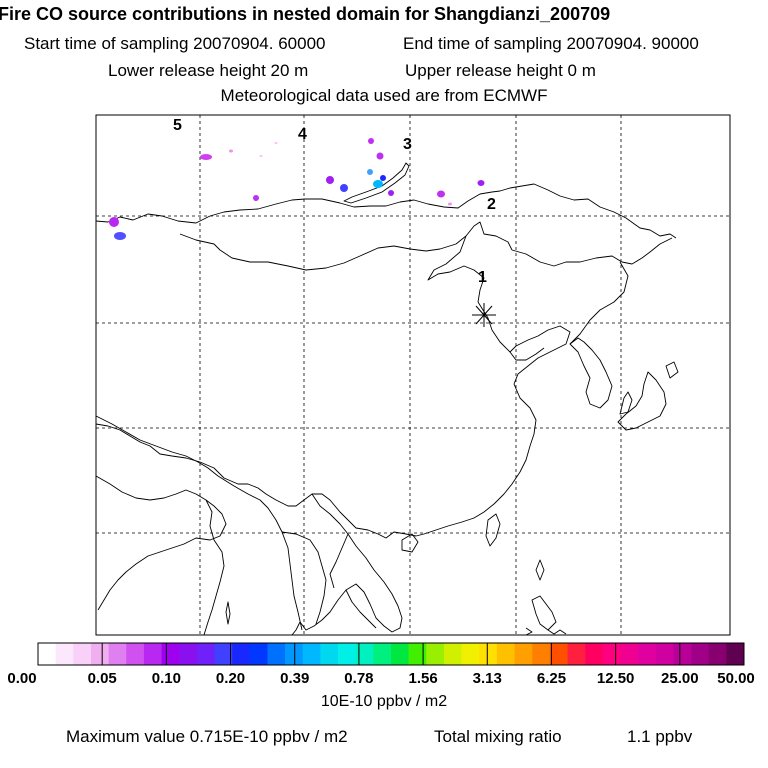  Describe the element at coordinates (230, 678) in the screenshot. I see `colorbar-tick-label: 0.20` at that location.